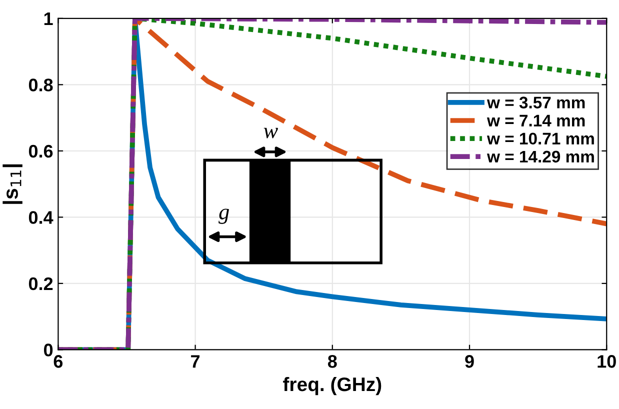 Image resolution: width=619 pixels, height=409 pixels. What do you see at coordinates (607, 361) in the screenshot?
I see `x-tick-label: 10` at bounding box center [607, 361].